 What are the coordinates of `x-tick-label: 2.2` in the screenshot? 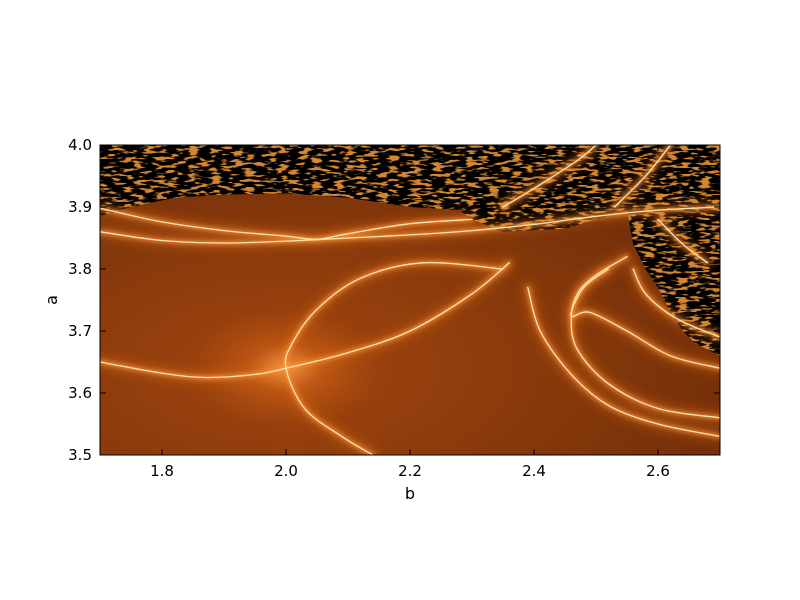 It's located at (410, 471).